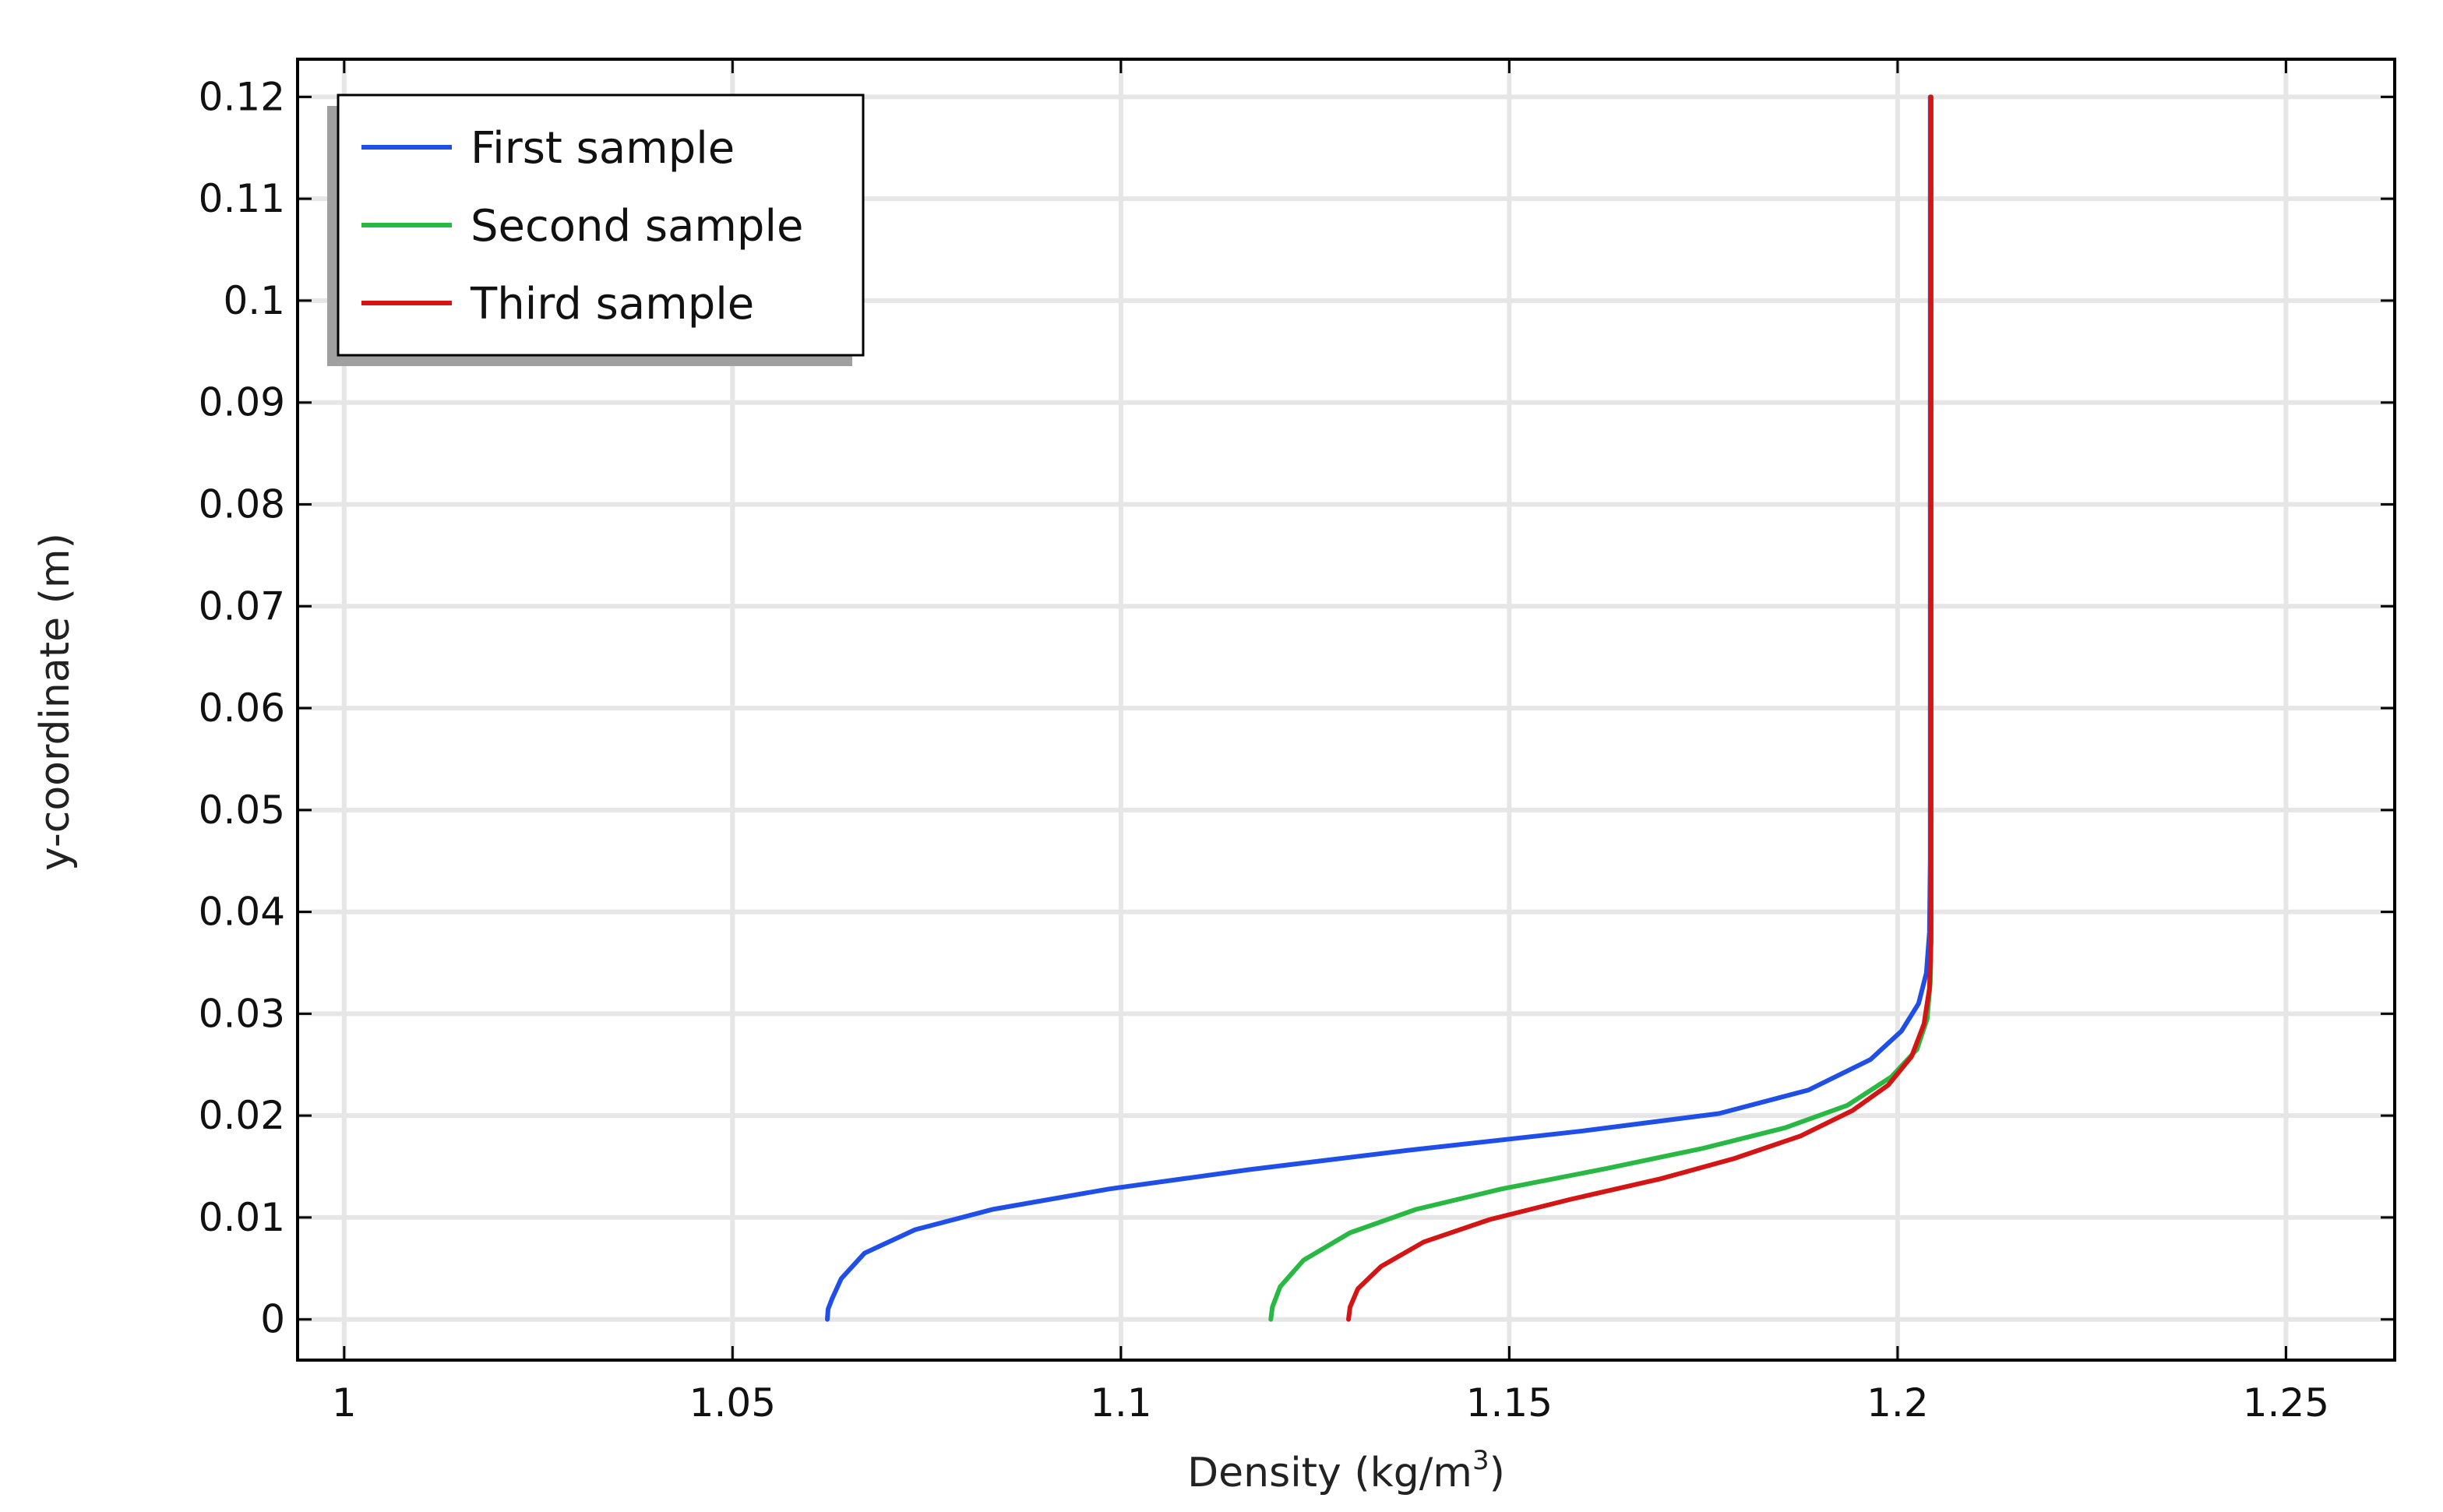  I want to click on y-tick-label: 0.12, so click(242, 97).